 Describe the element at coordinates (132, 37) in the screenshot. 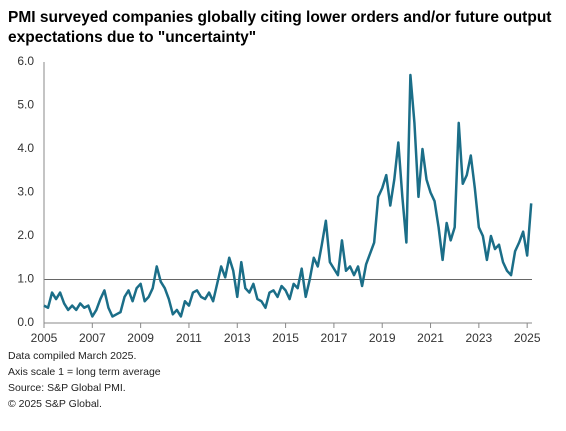

I see `chart-title: expectations due to "uncertainty"` at that location.